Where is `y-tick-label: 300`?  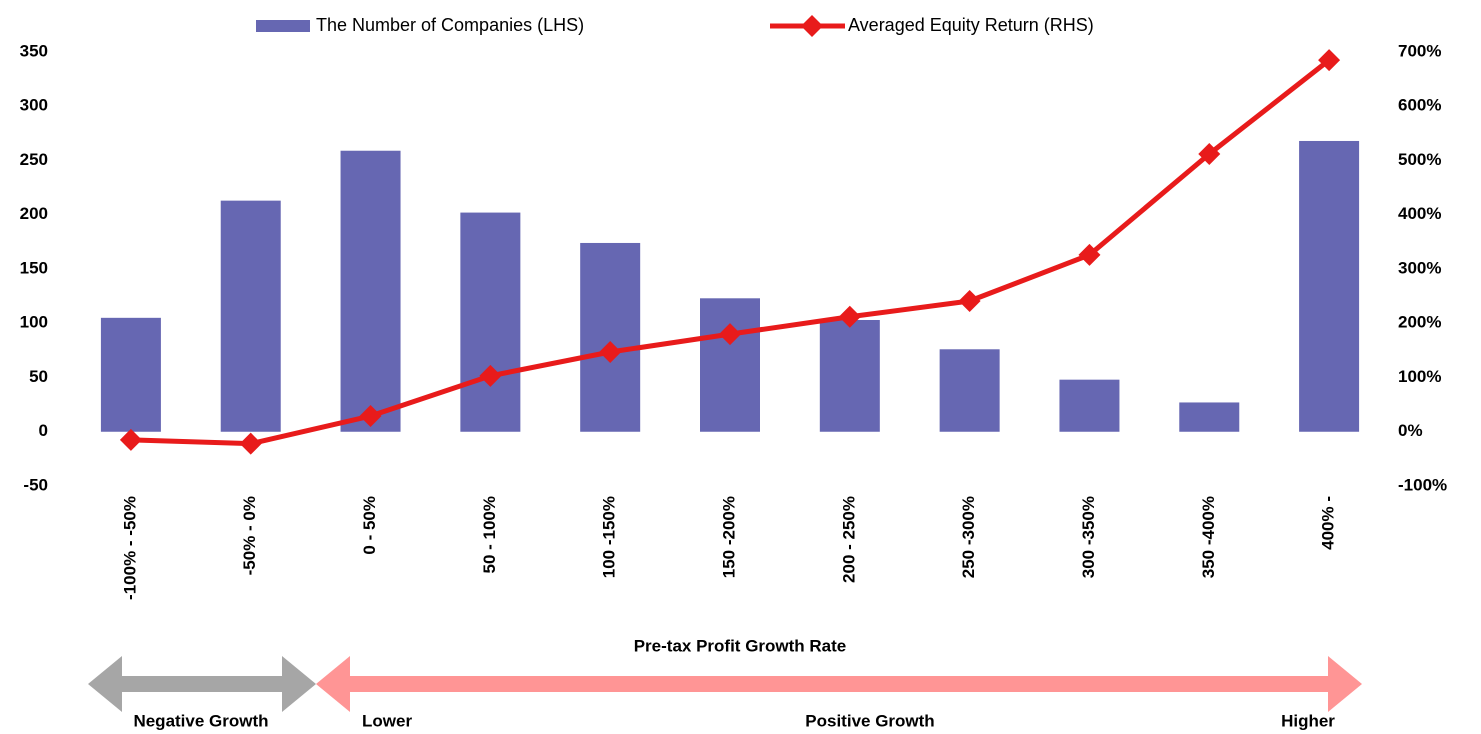
y-tick-label: 300 is located at coordinates (34, 105).